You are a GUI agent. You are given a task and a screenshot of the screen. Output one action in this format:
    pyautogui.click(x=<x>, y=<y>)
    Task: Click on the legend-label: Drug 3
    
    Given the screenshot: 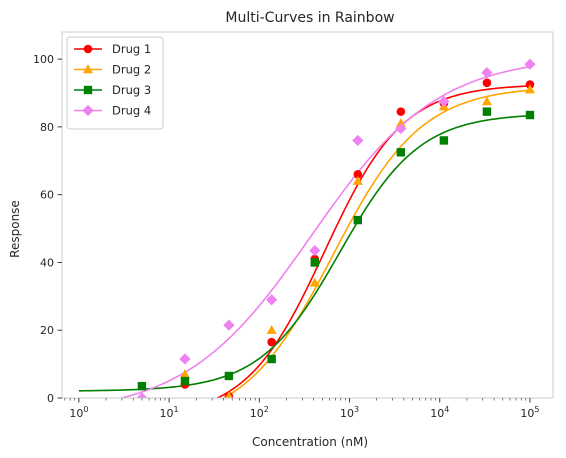 What is the action you would take?
    pyautogui.click(x=131, y=90)
    